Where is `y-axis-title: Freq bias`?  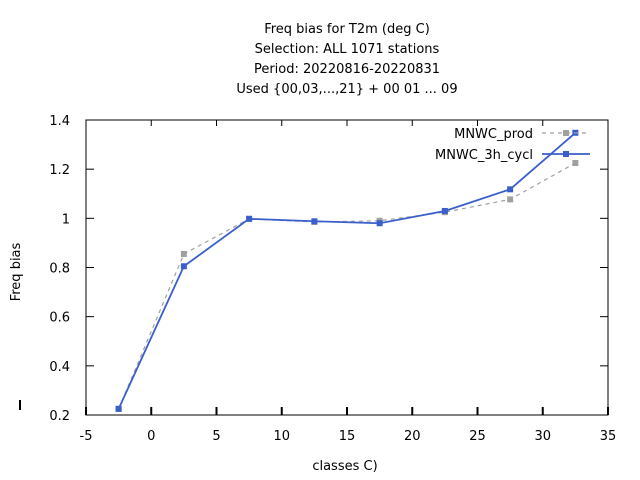 y-axis-title: Freq bias is located at coordinates (16, 271).